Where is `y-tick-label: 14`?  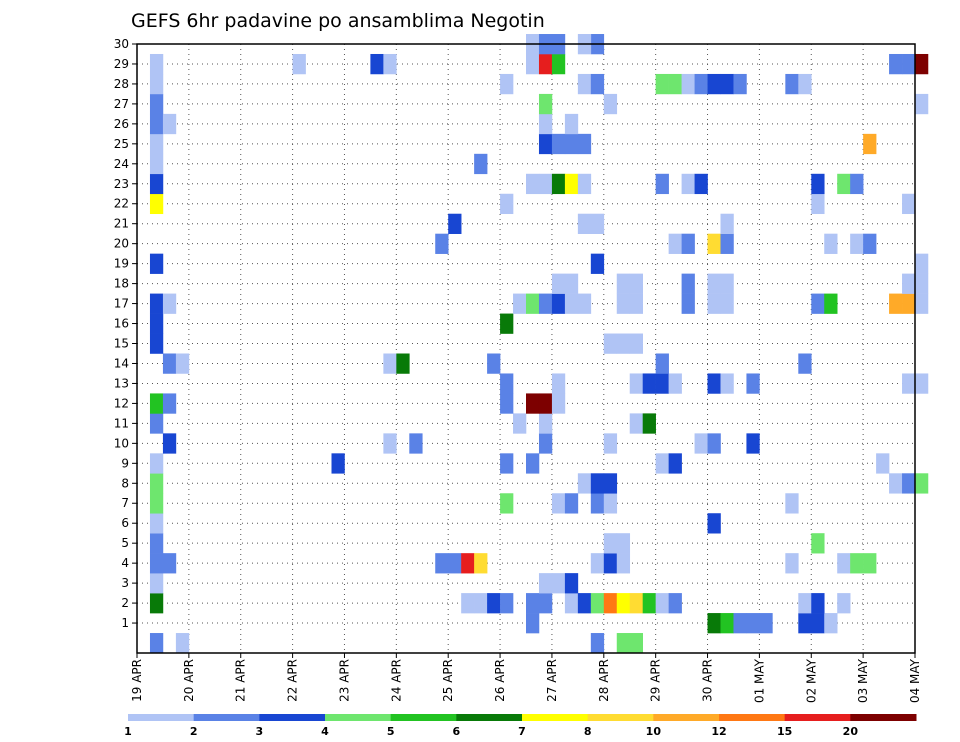
y-tick-label: 14 is located at coordinates (121, 363).